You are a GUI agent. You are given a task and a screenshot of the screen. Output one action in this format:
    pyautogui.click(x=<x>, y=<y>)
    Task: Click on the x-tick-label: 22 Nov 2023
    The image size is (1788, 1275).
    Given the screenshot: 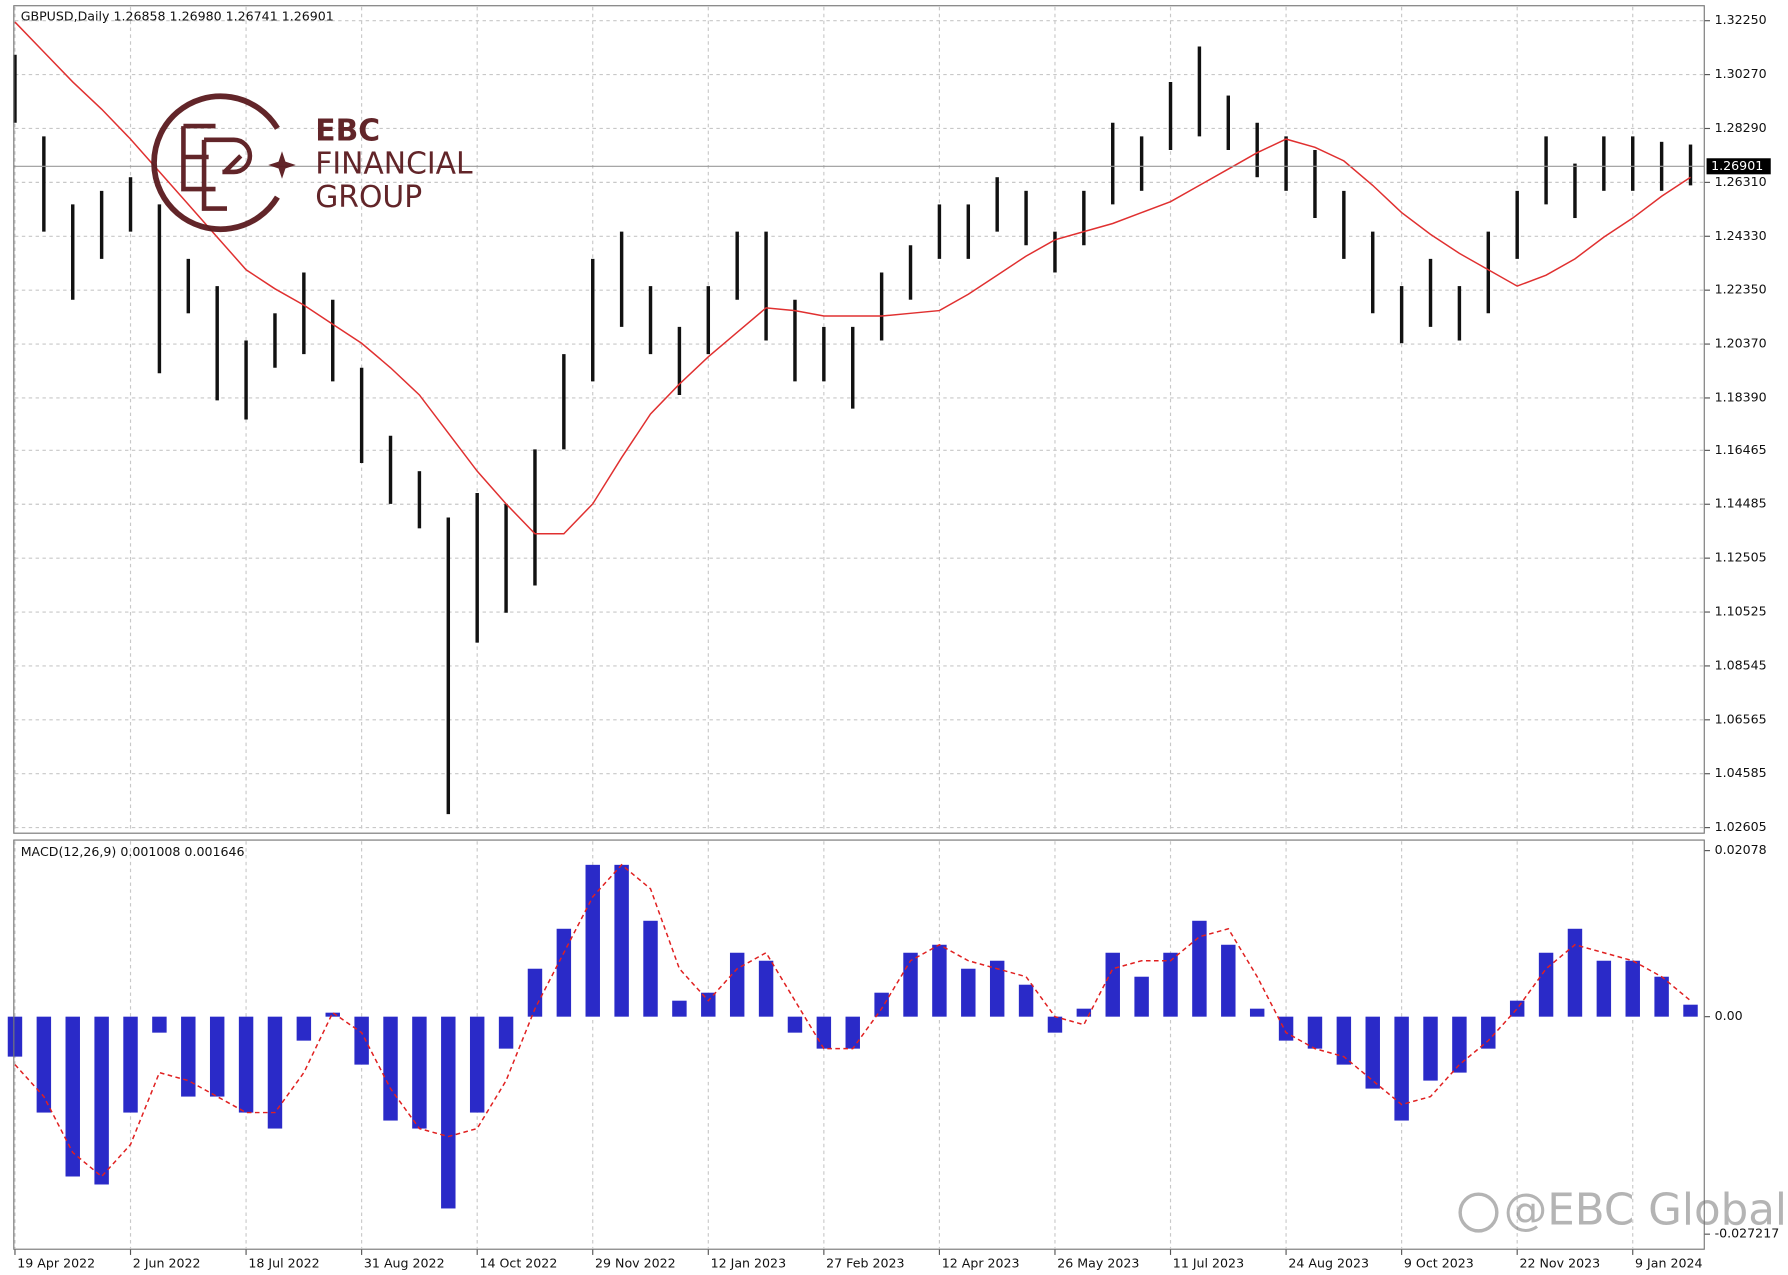 What is the action you would take?
    pyautogui.click(x=1559, y=1263)
    